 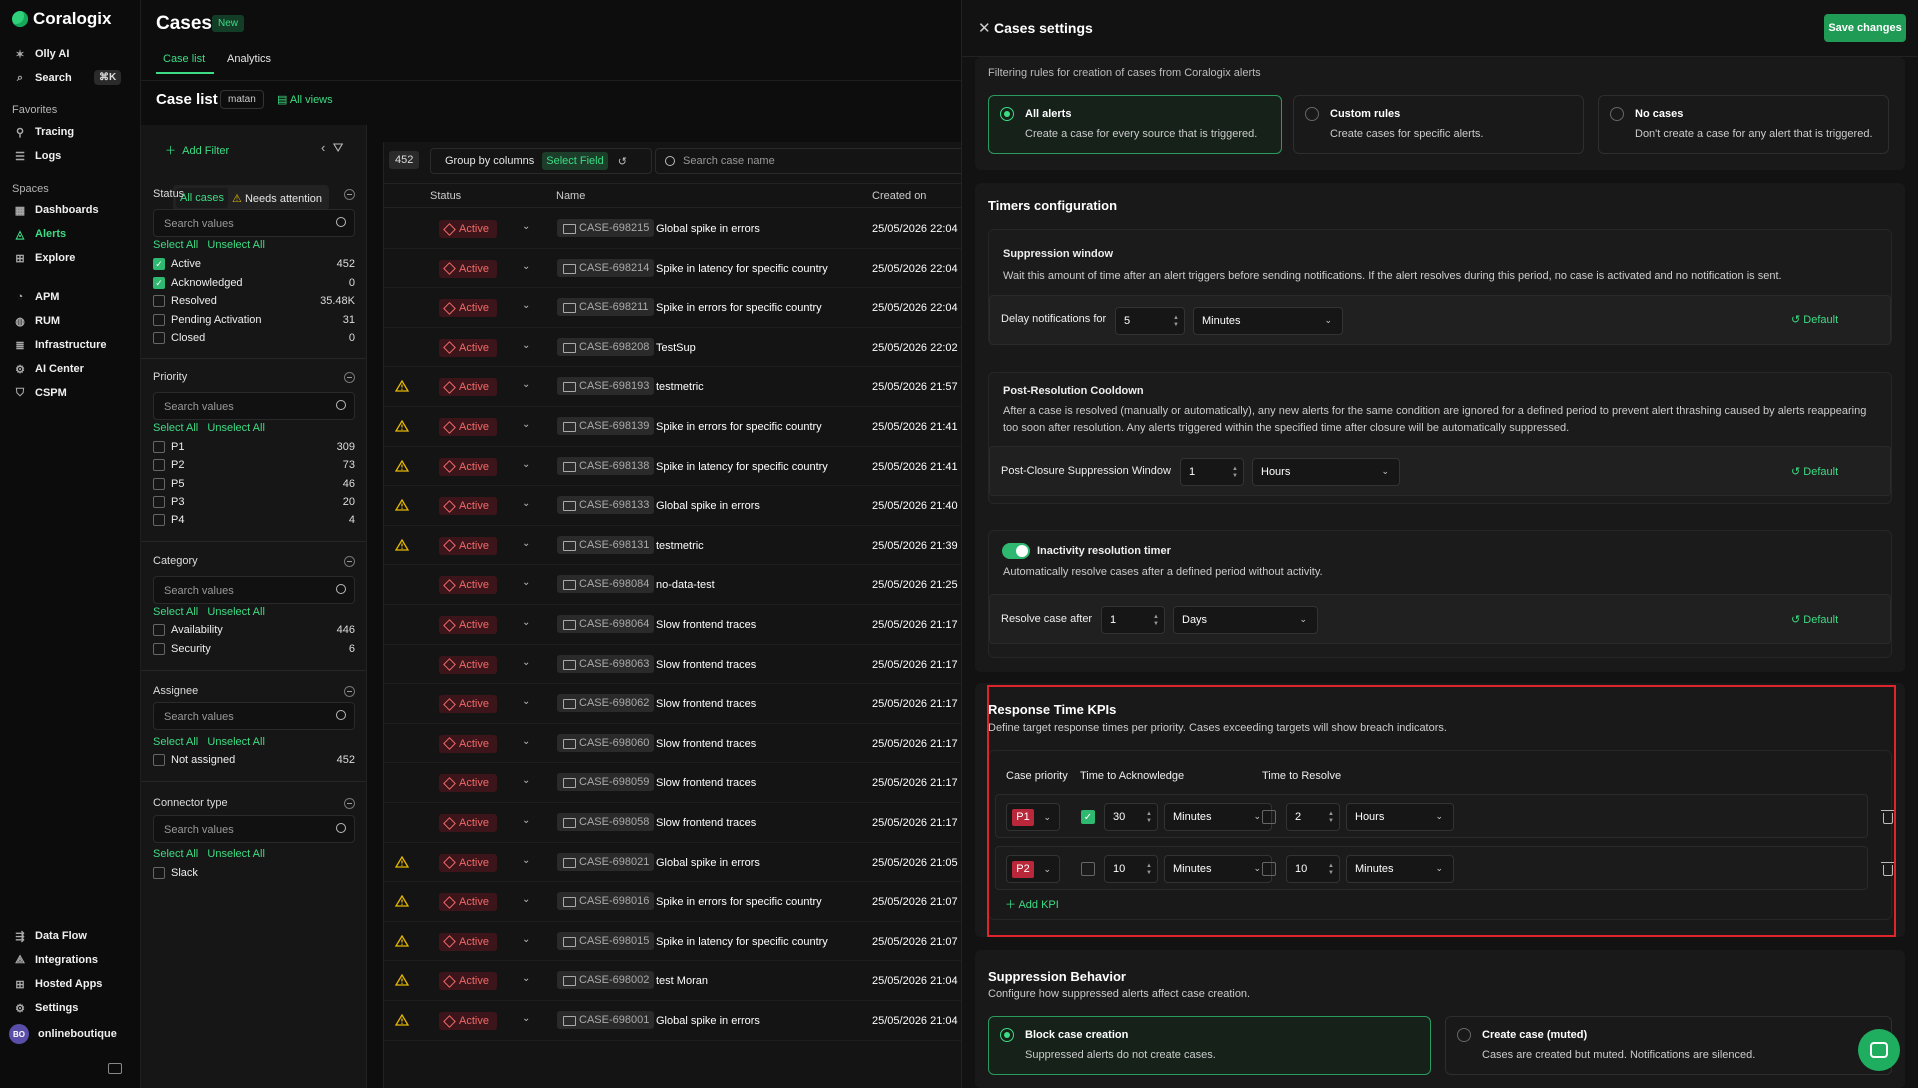 I want to click on inactivity-toggle, so click(x=1016, y=551).